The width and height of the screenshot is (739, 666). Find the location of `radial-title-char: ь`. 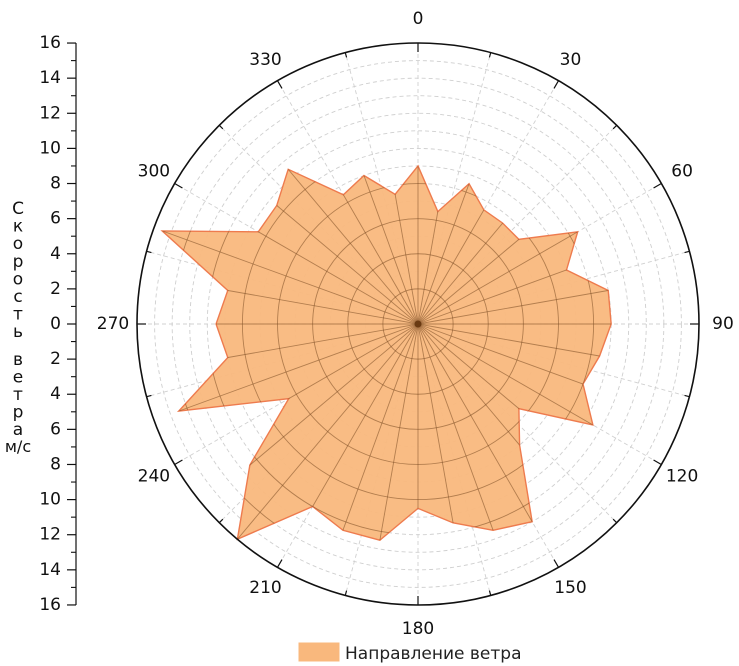

radial-title-char: ь is located at coordinates (18, 332).